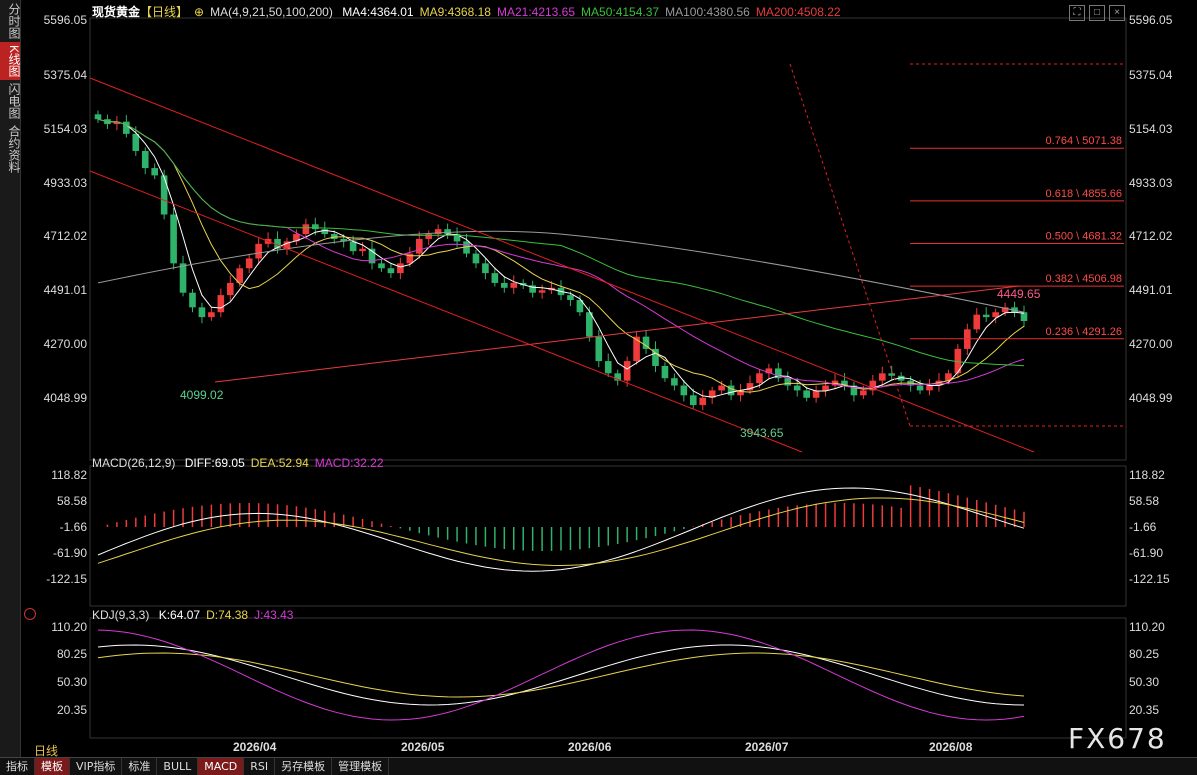  I want to click on macd-values-item-1: DEA:52.94, so click(279, 463).